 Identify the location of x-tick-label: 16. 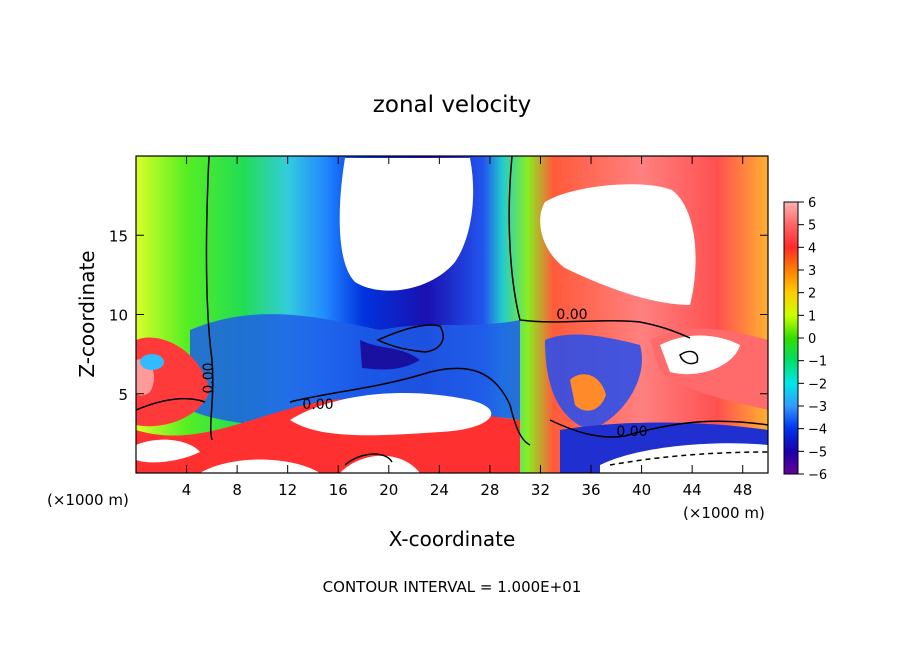
(338, 490).